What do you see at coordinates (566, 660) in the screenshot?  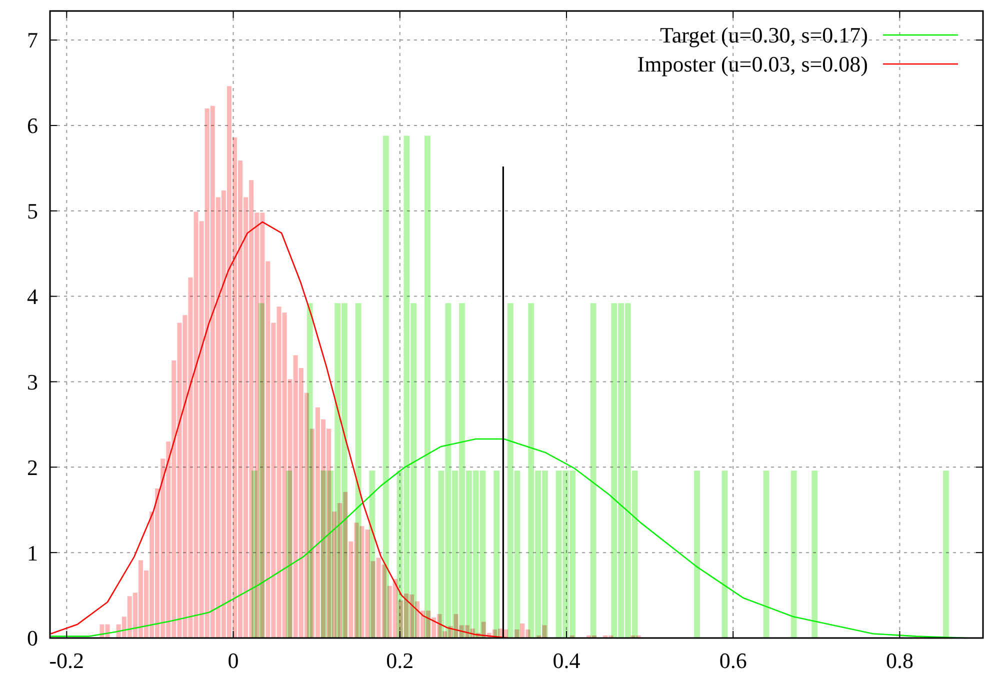 I see `x-tick-label: 0.4` at bounding box center [566, 660].